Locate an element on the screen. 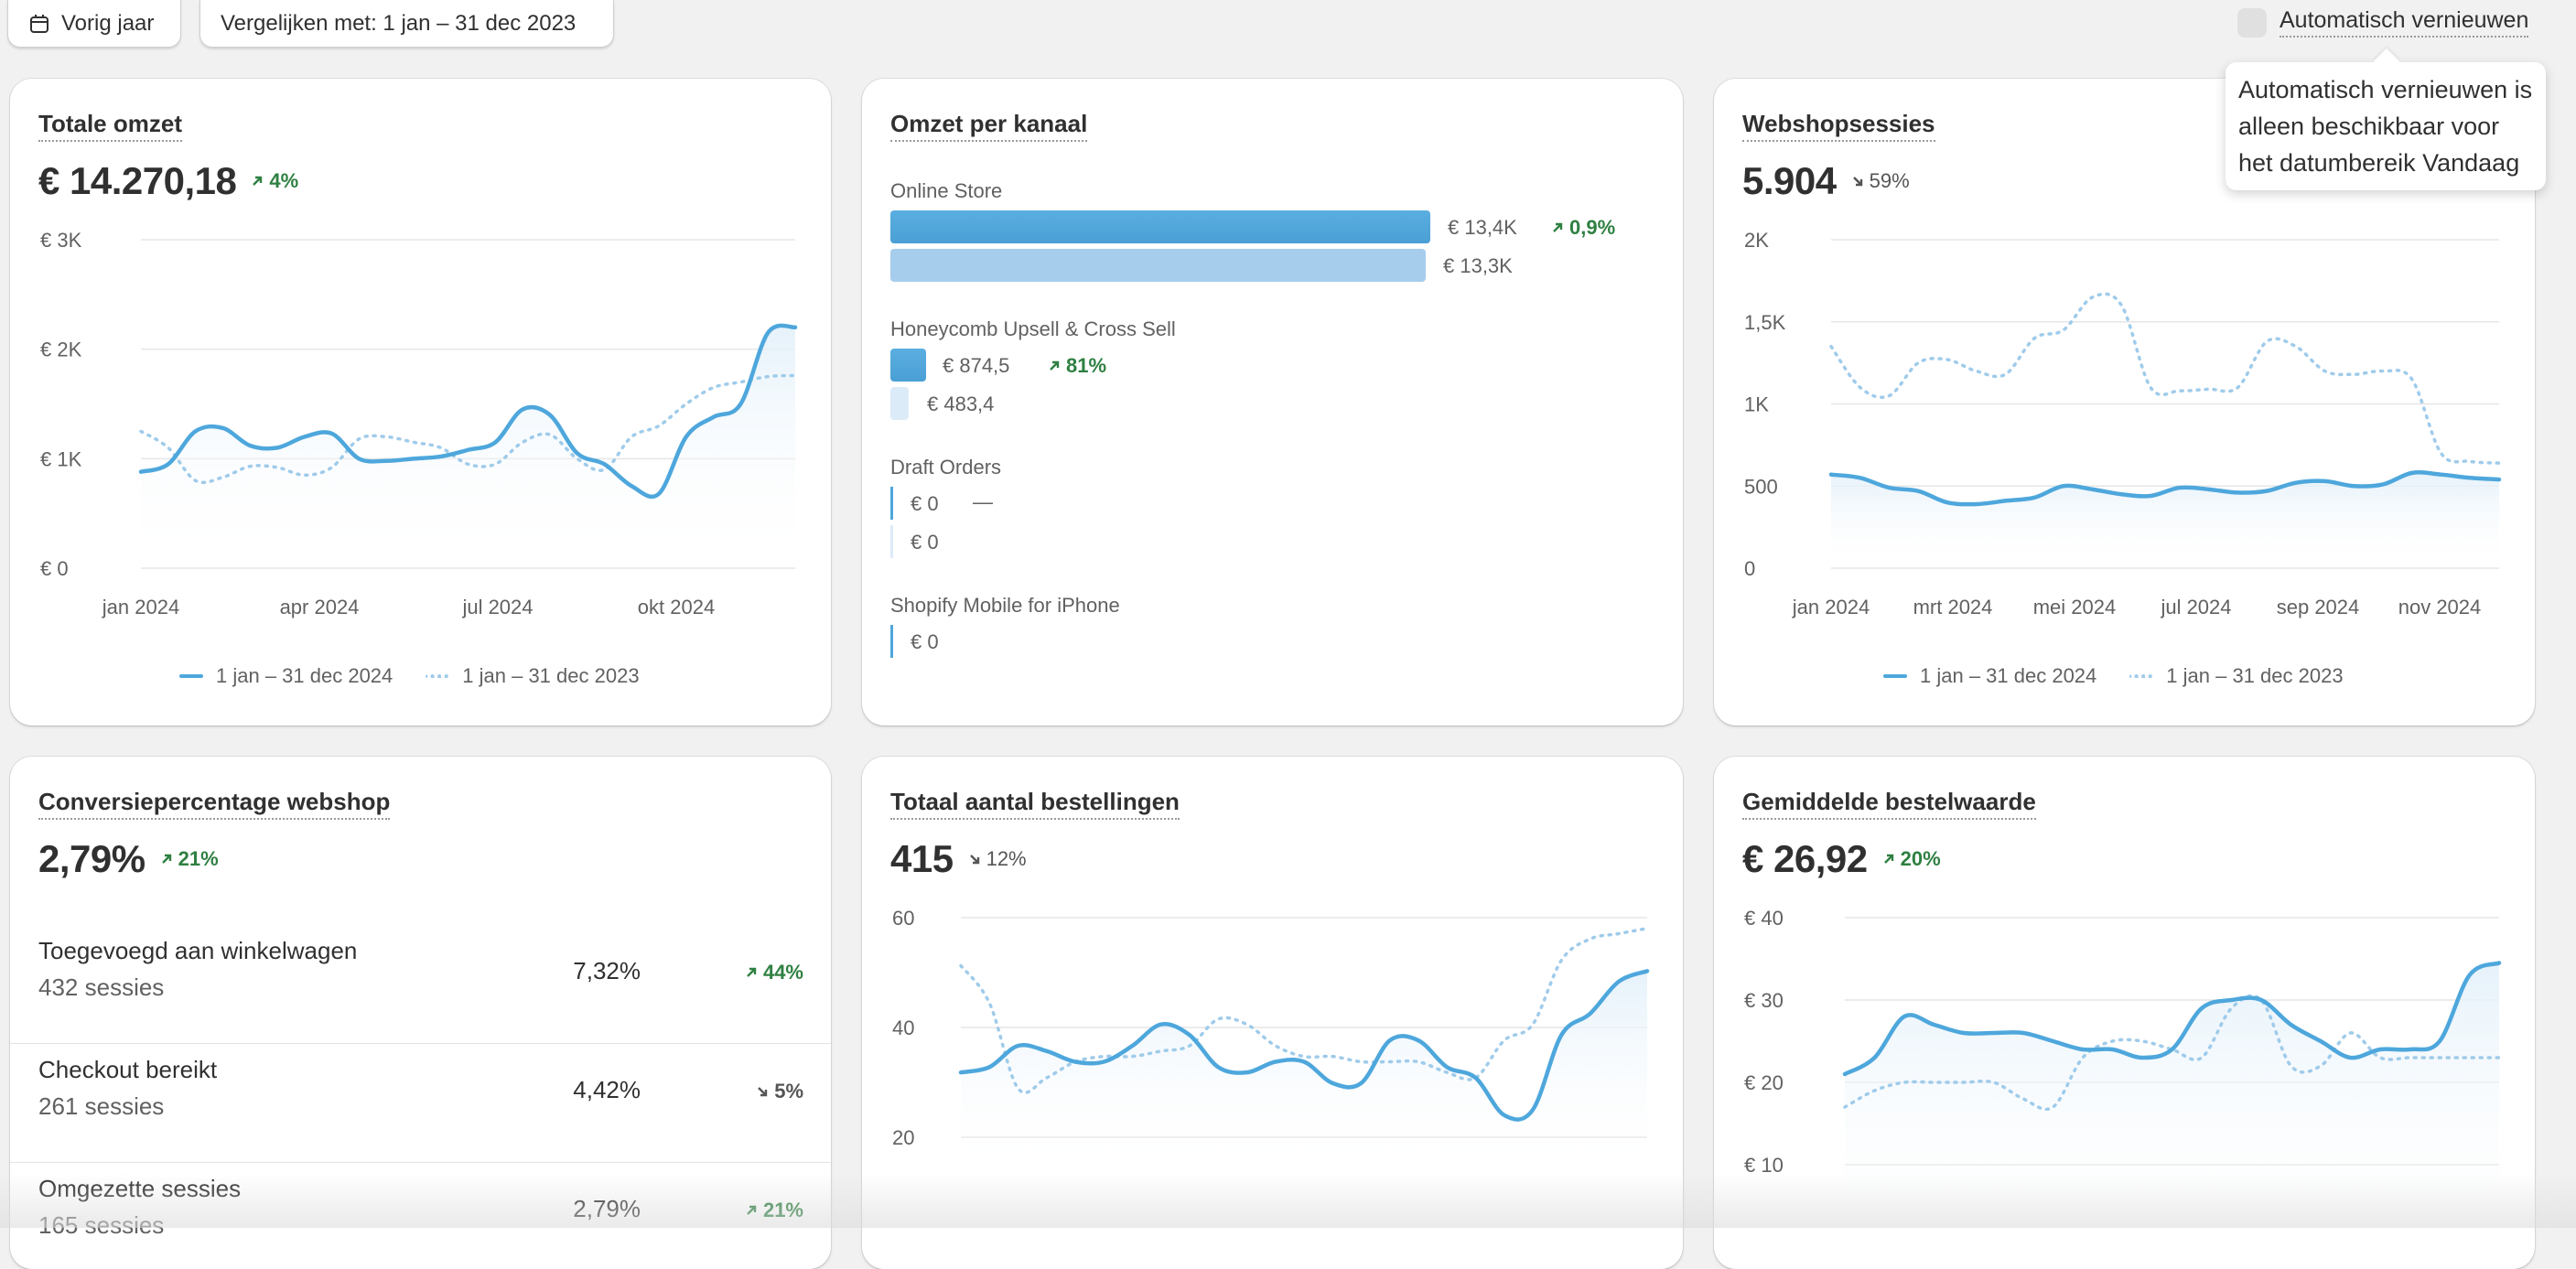  chart-legend: 1 jan – 31 dec 2024 1 jan – 31 dec 2023 is located at coordinates (426, 676).